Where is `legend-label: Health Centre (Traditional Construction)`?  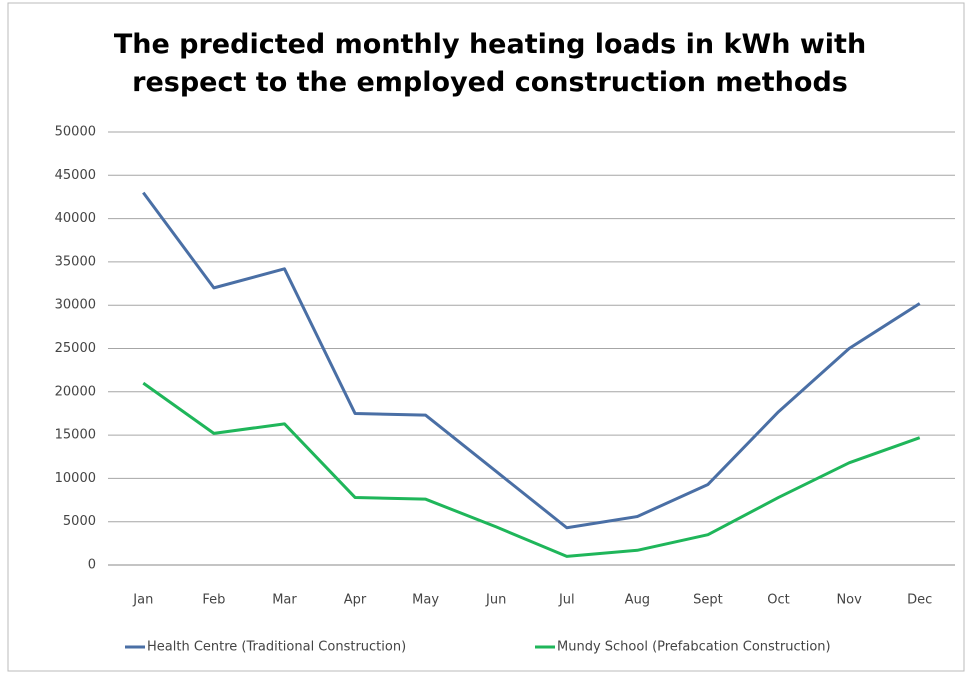 legend-label: Health Centre (Traditional Construction) is located at coordinates (276, 647).